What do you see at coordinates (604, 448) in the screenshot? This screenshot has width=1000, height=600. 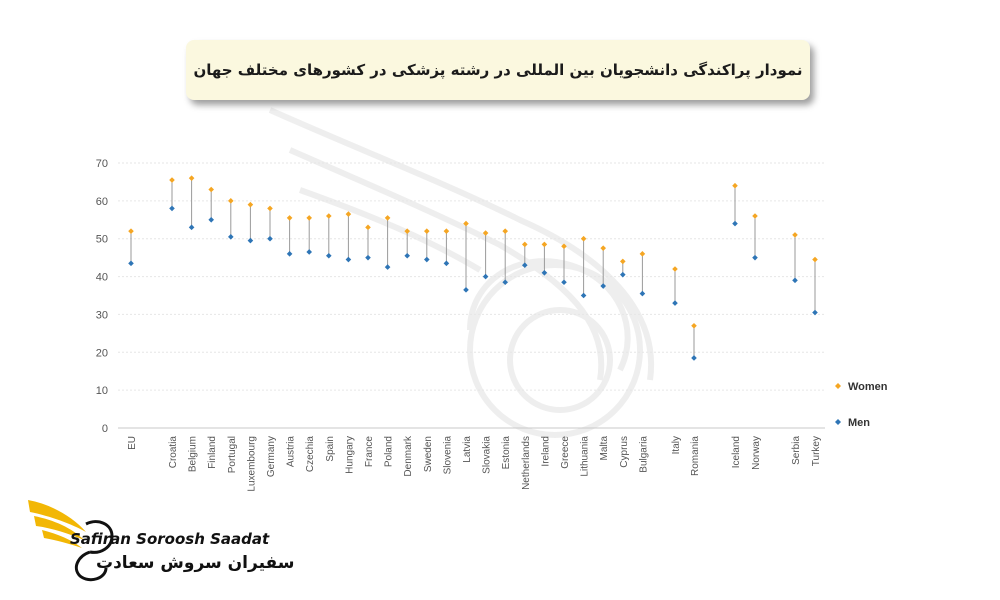 I see `x-tick-label: Malta` at bounding box center [604, 448].